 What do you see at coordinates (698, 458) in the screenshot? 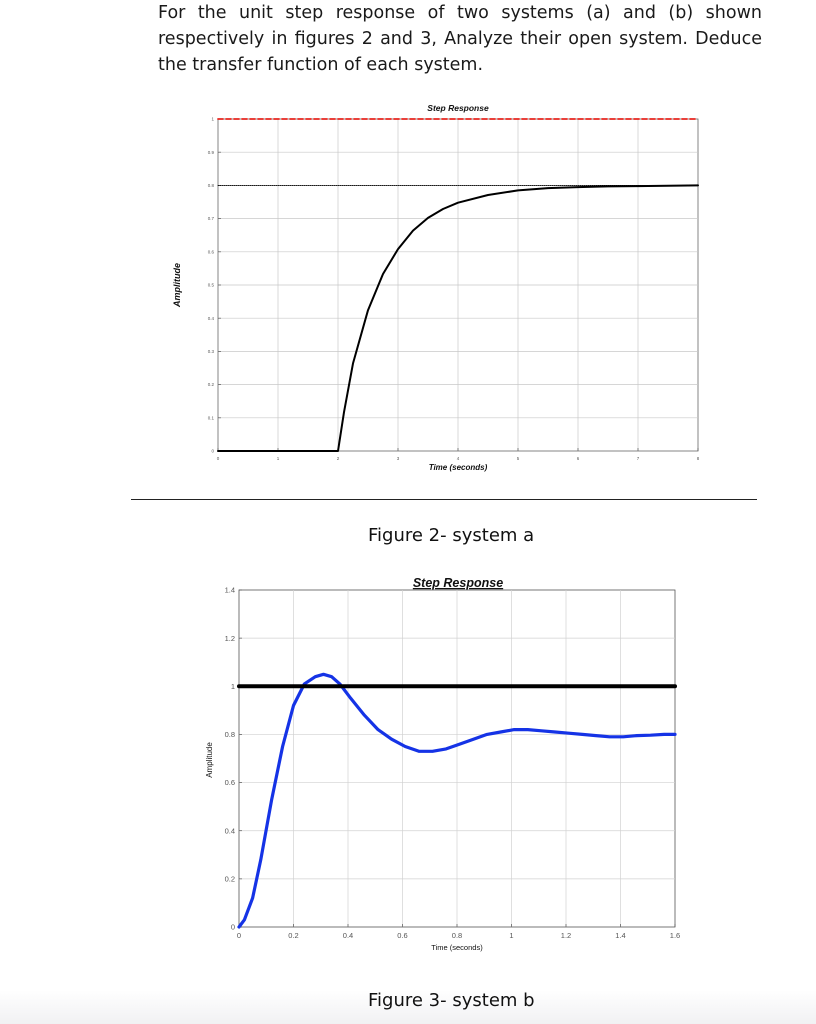
I see `chart-a-x-tick-label: 8` at bounding box center [698, 458].